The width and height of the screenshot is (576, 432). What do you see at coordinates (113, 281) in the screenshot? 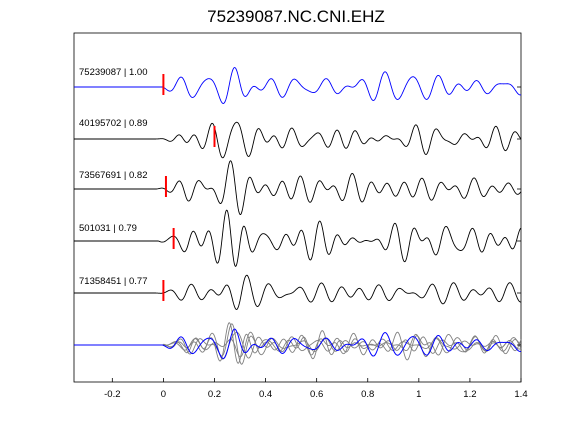
I see `trace-label-71358451: 71358451 | 0.77` at bounding box center [113, 281].